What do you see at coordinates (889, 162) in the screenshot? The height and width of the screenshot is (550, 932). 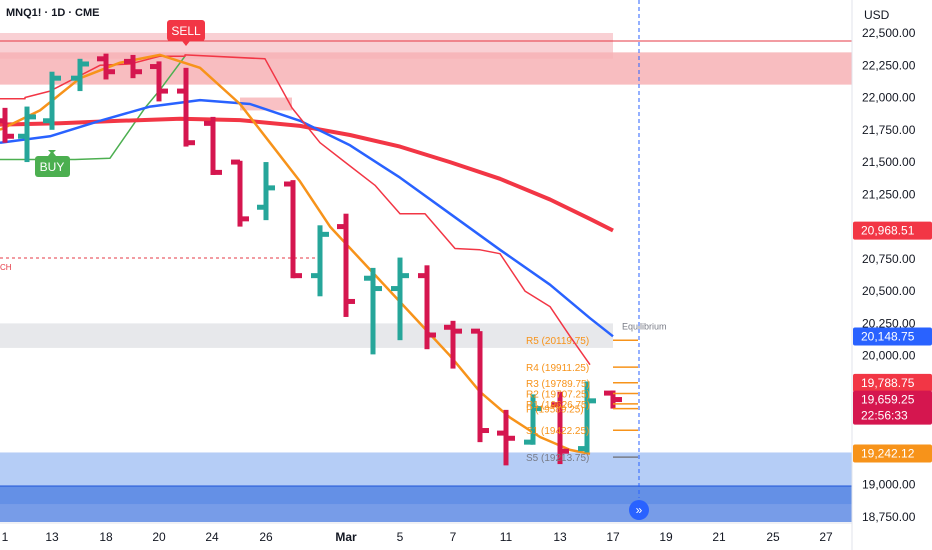 I see `price-tick-label: 21,500.00` at bounding box center [889, 162].